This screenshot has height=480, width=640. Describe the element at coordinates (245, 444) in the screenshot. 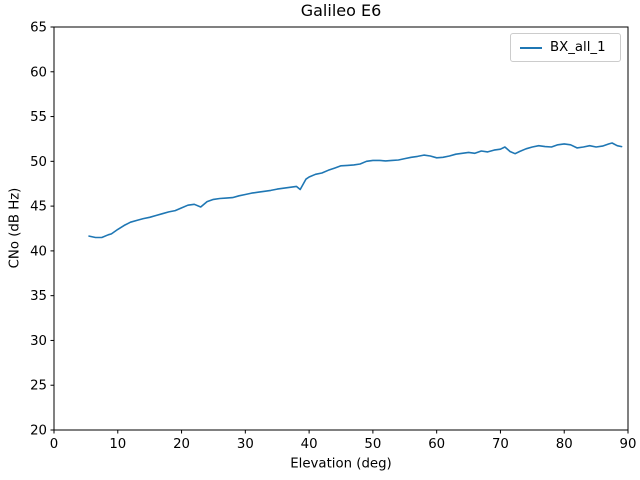

I see `x-tick-label: 30` at that location.